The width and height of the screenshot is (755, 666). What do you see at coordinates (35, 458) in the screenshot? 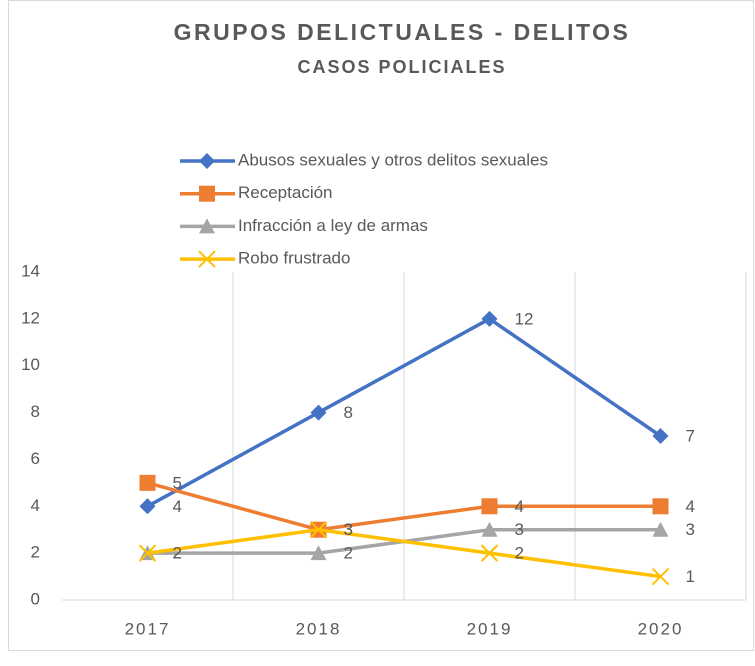
I see `y-tick-label: 6` at bounding box center [35, 458].